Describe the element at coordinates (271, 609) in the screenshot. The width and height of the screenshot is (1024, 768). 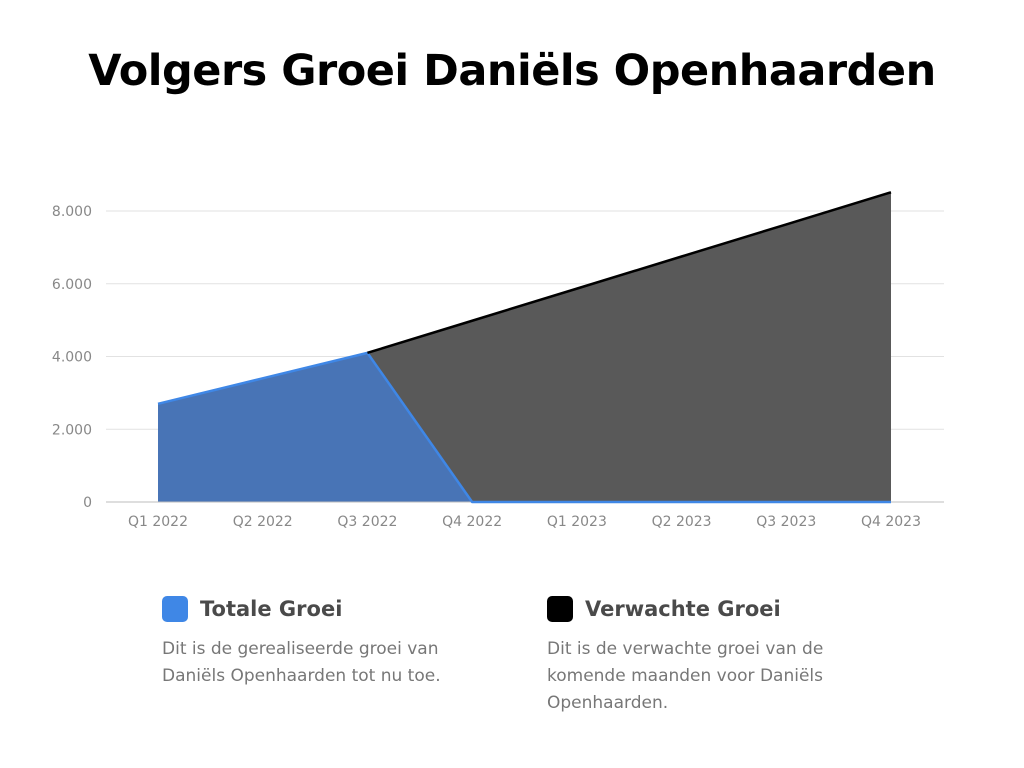
I see `legend-label-totale-groei: Totale Groei` at that location.